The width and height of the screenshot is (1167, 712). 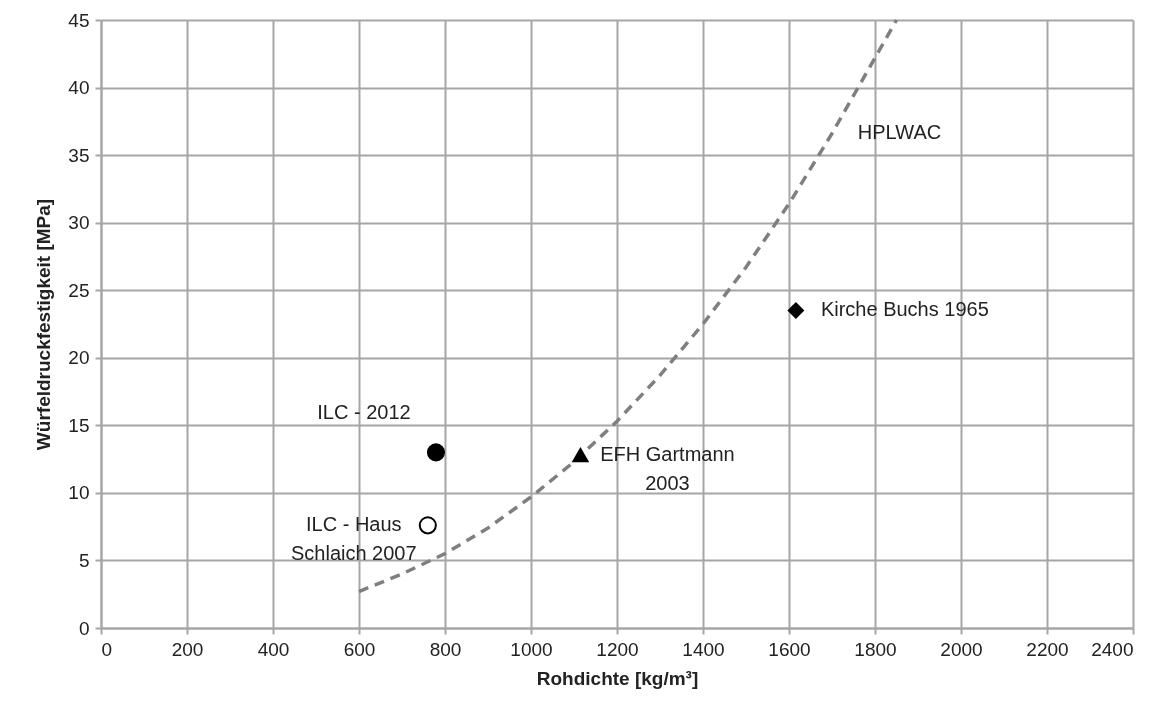 What do you see at coordinates (44, 324) in the screenshot?
I see `y-axis-title: Würfeldruckfestigkeit [MPa]` at bounding box center [44, 324].